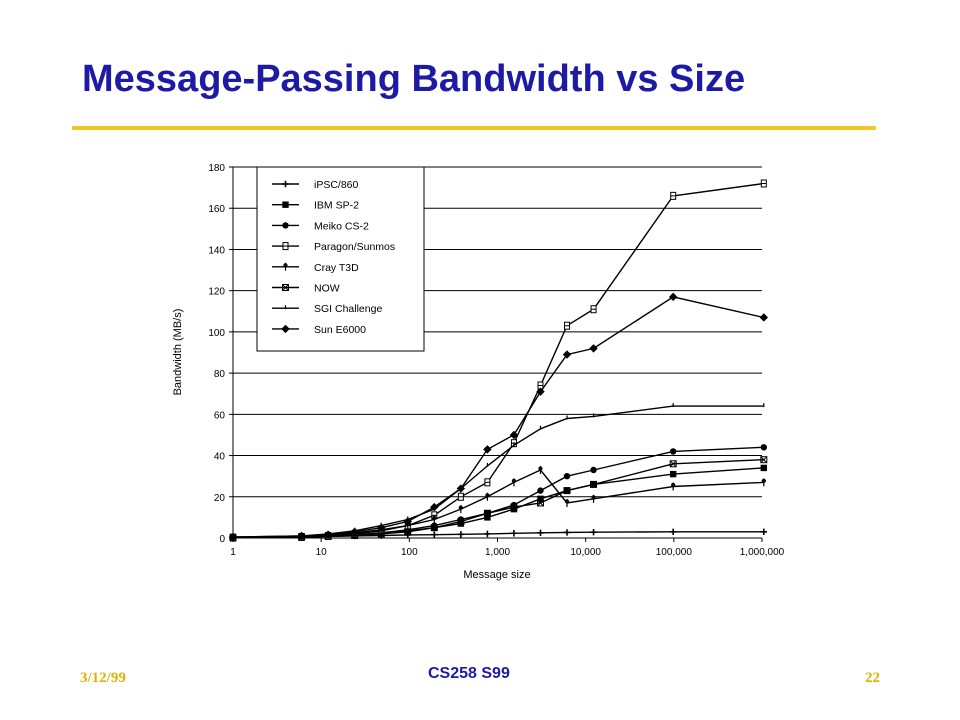 The image size is (960, 720). I want to click on x-tick-label: 100, so click(409, 552).